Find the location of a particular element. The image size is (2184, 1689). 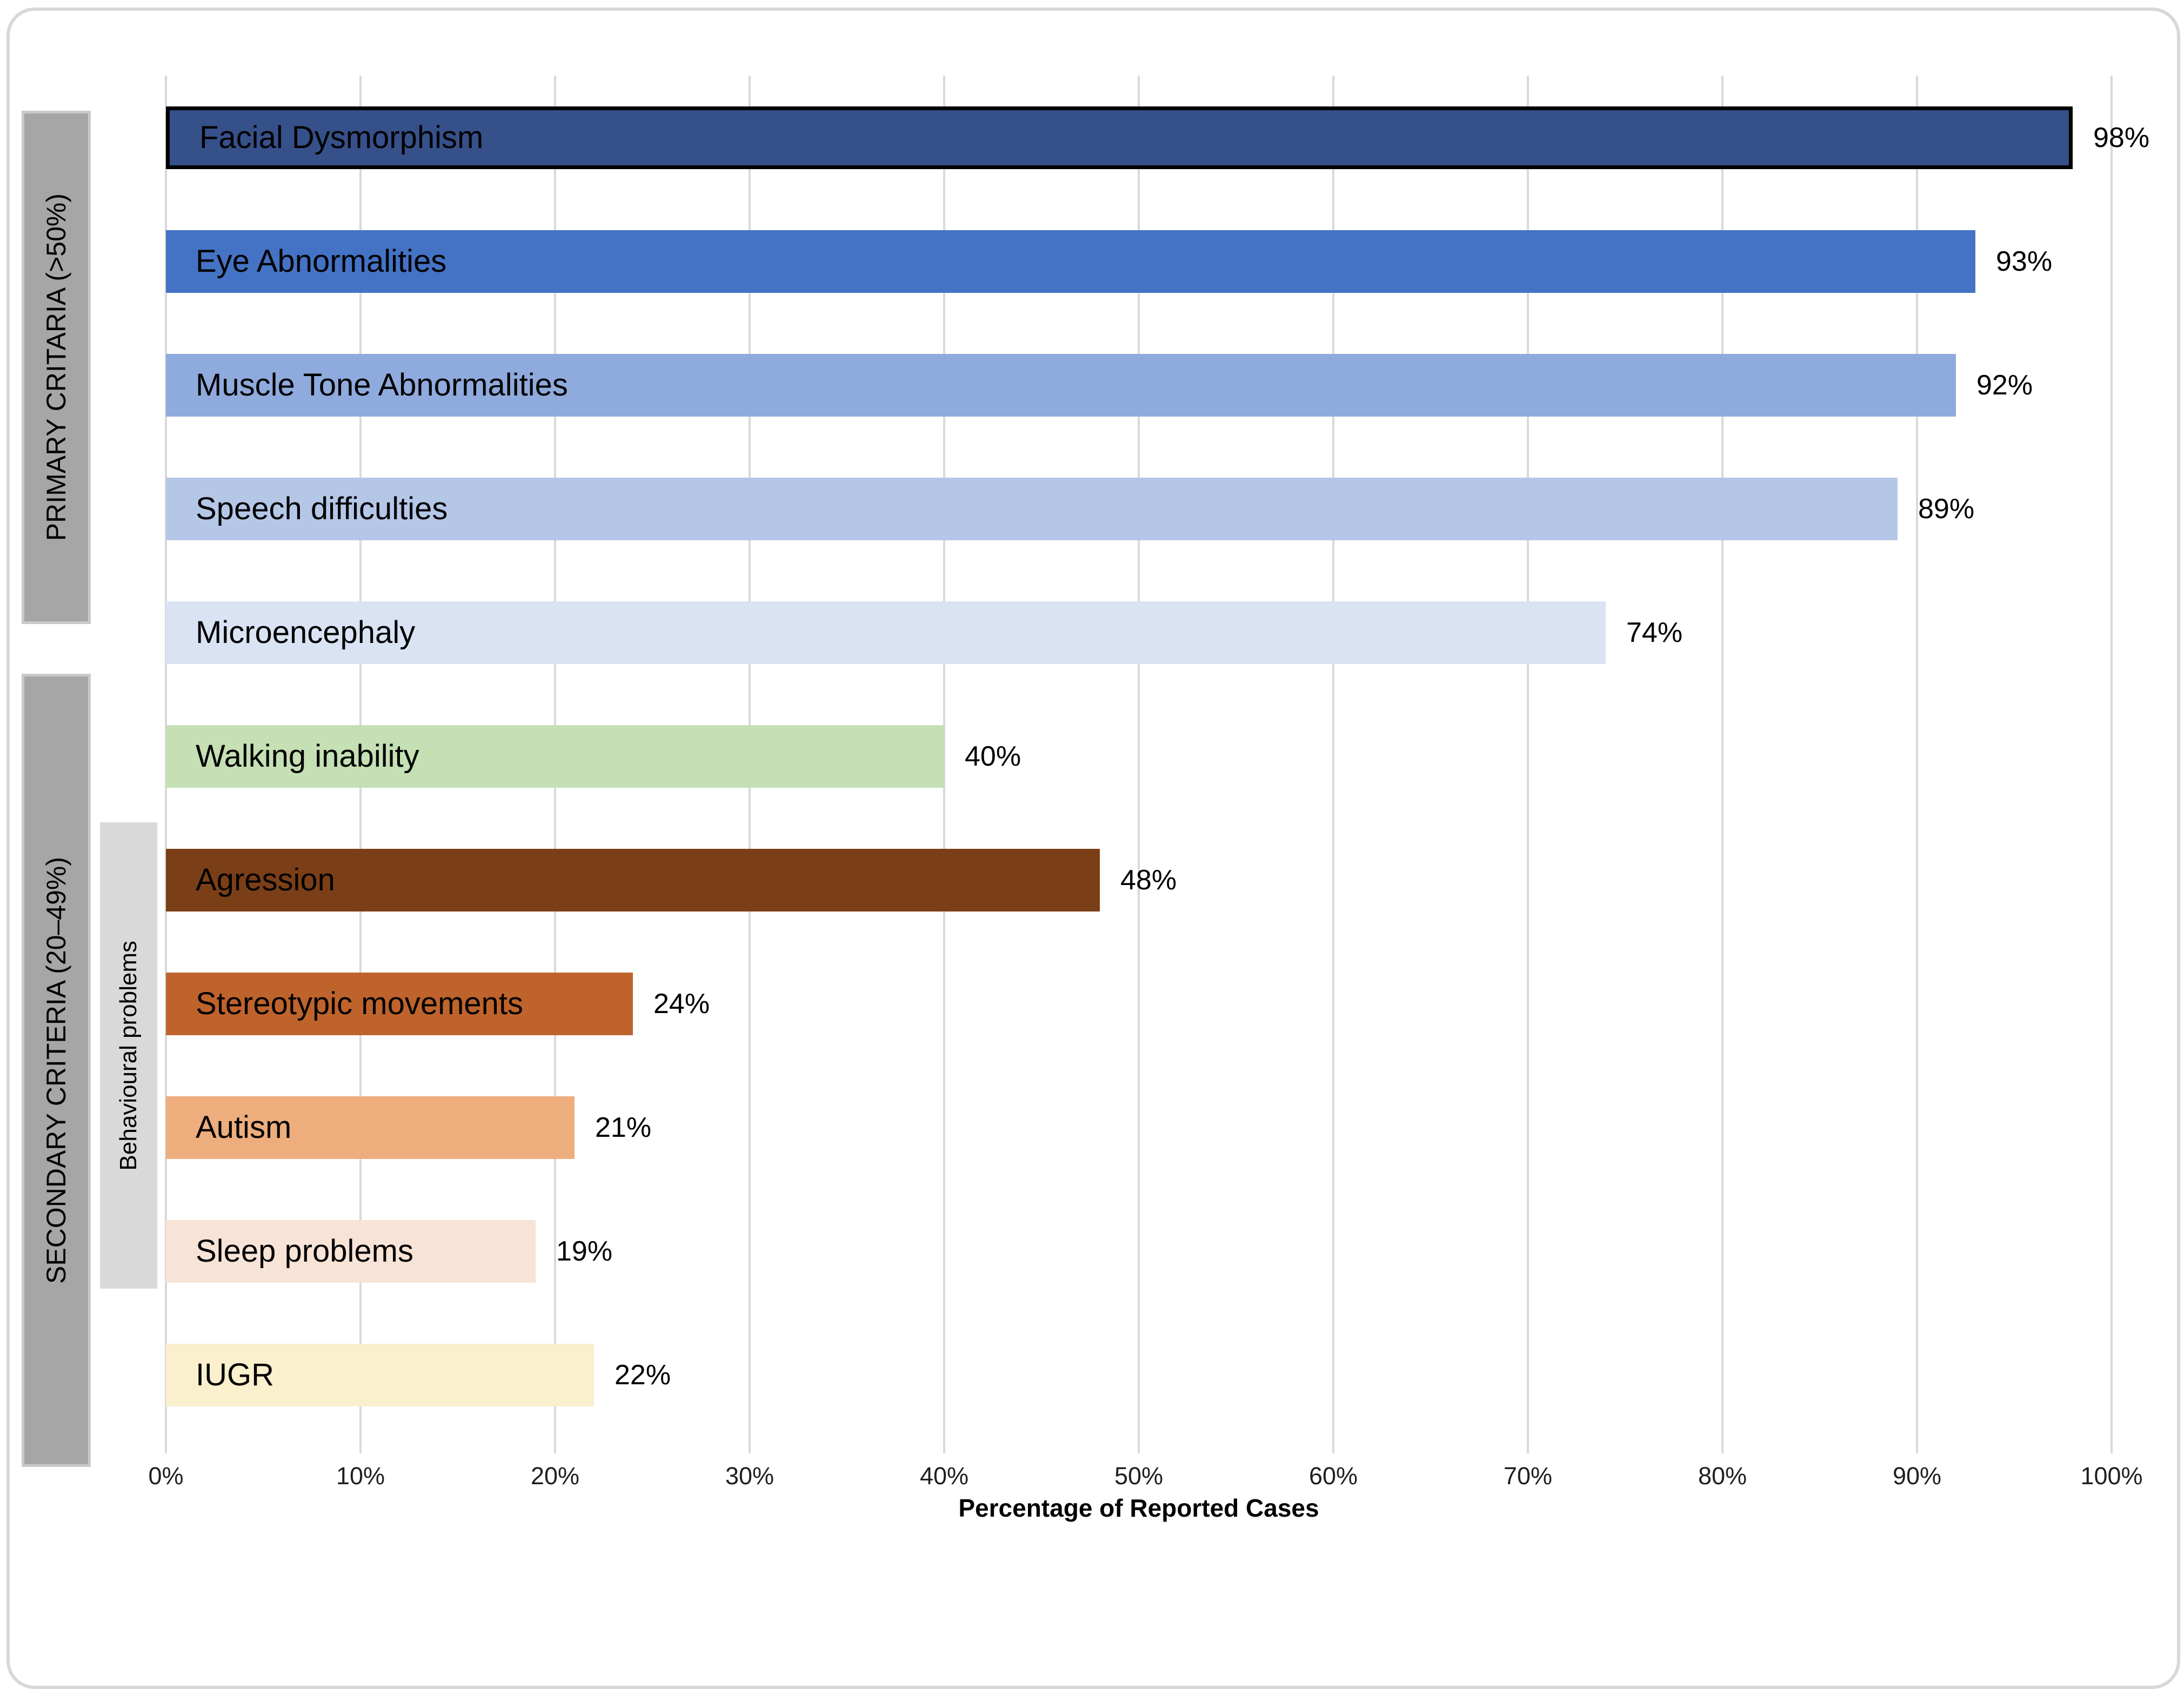

group-label-secondary-criteria: SECONDARY CRITERIA (20–49%) is located at coordinates (56, 1070).